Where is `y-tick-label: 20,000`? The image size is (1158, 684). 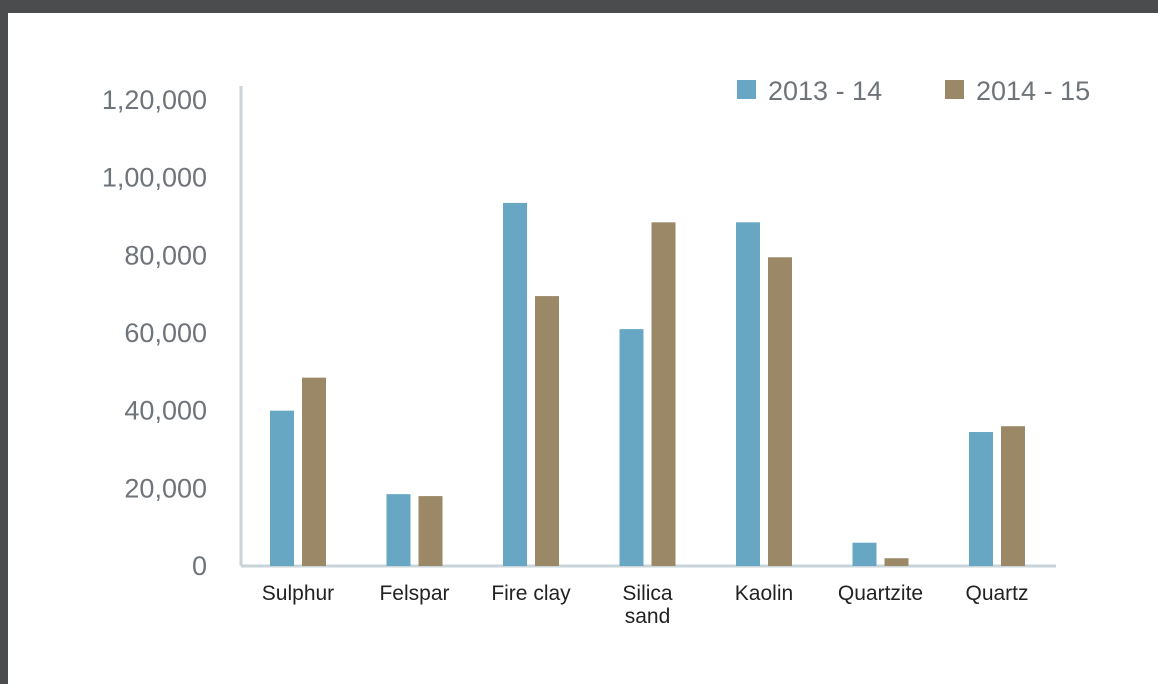
y-tick-label: 20,000 is located at coordinates (165, 488).